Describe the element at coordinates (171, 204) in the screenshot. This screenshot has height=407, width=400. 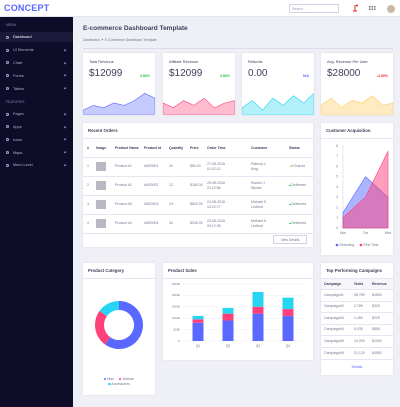
I see `table-cell: 23` at that location.